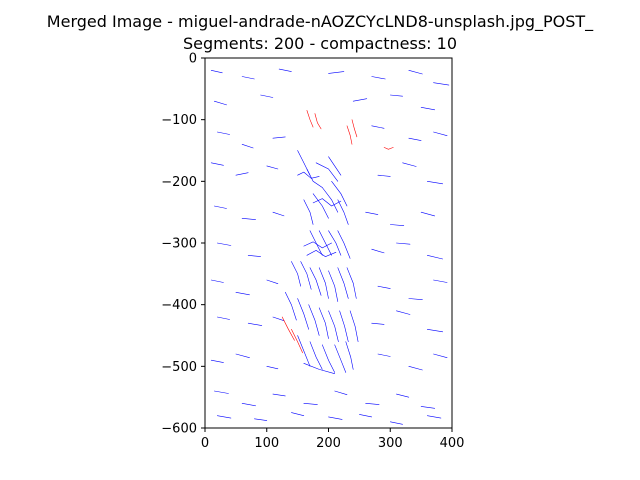 This screenshot has width=640, height=480. What do you see at coordinates (179, 120) in the screenshot?
I see `y-tick-label: −100` at bounding box center [179, 120].